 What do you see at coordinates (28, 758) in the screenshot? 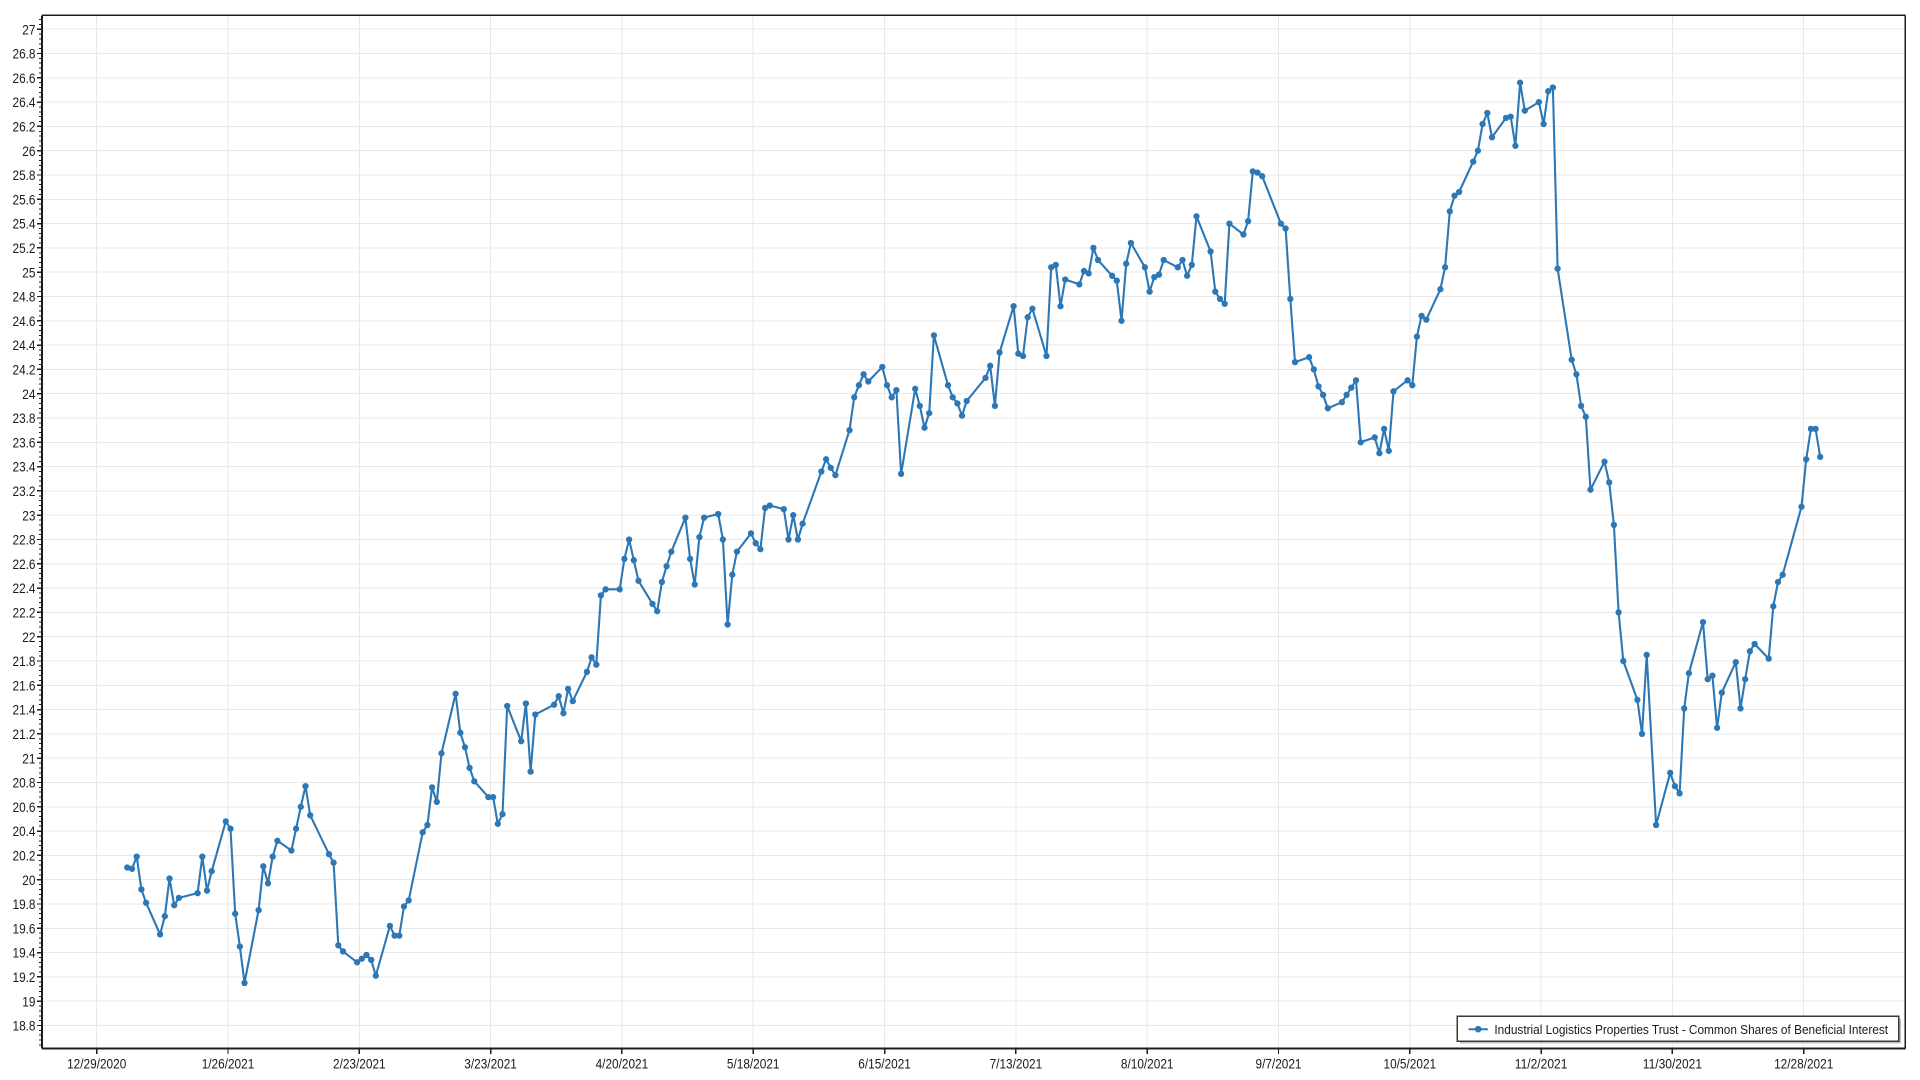
I see `svg-text: 21` at bounding box center [28, 758].